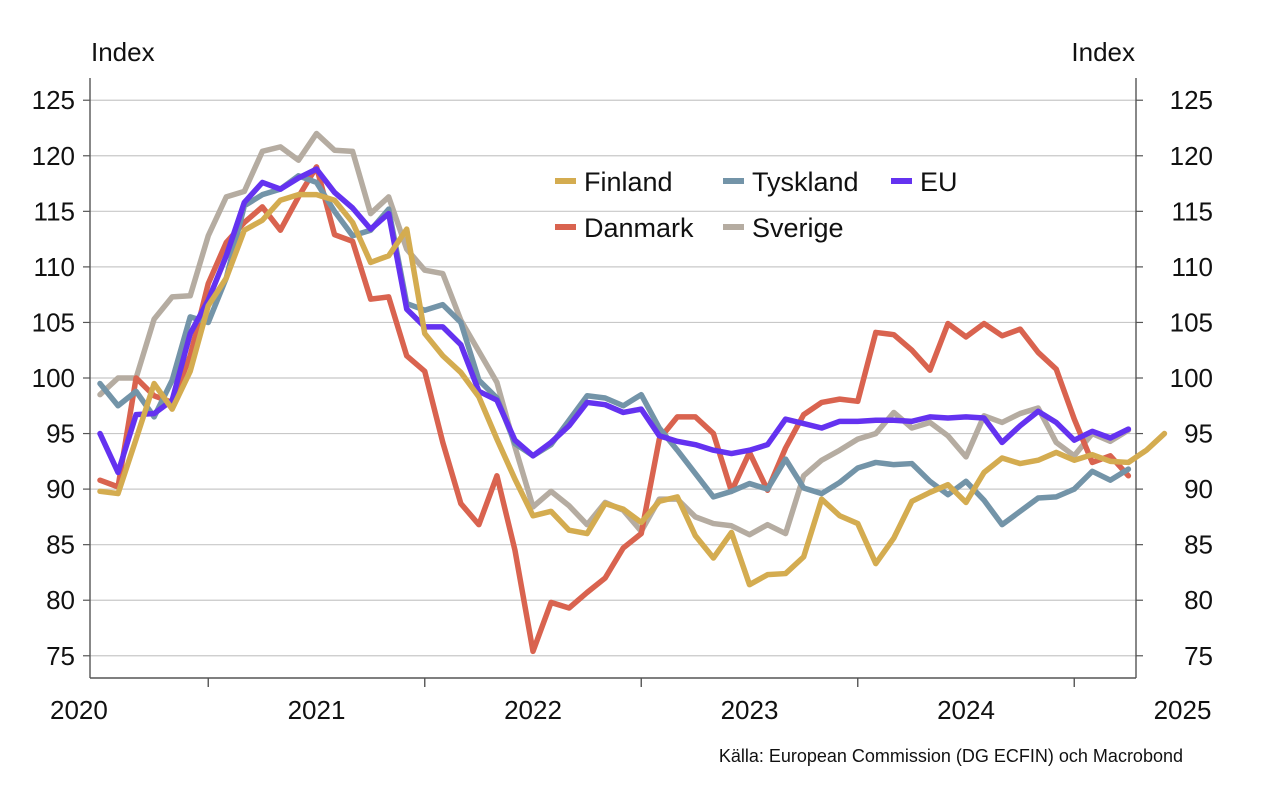 This screenshot has width=1266, height=812. Describe the element at coordinates (1191, 156) in the screenshot. I see `y-tick-label-right: 120` at that location.